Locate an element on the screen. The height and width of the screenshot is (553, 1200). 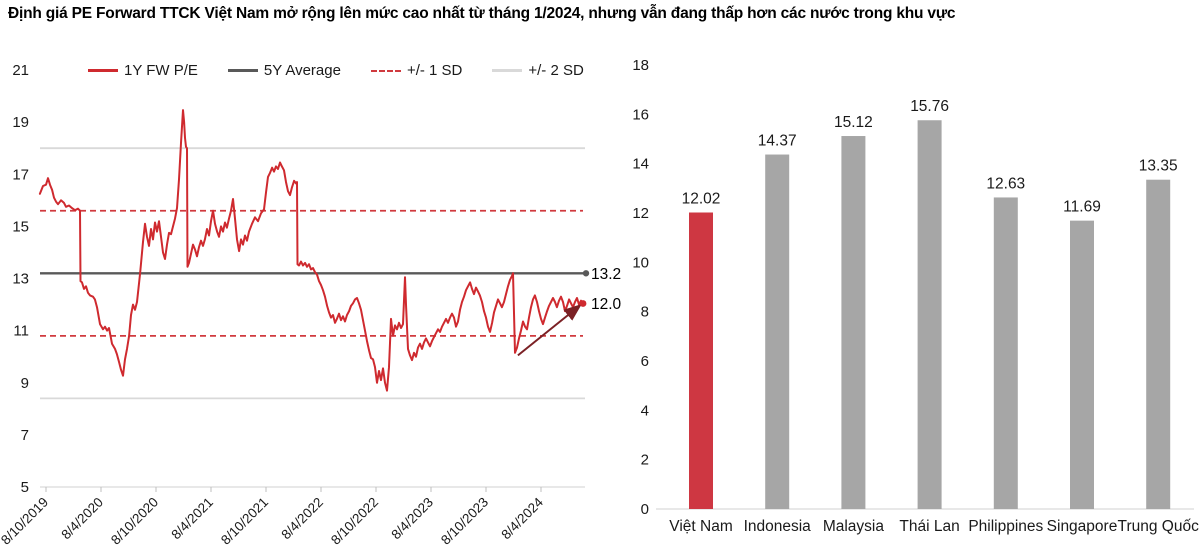
y-axis-label: 5 is located at coordinates (25, 487).